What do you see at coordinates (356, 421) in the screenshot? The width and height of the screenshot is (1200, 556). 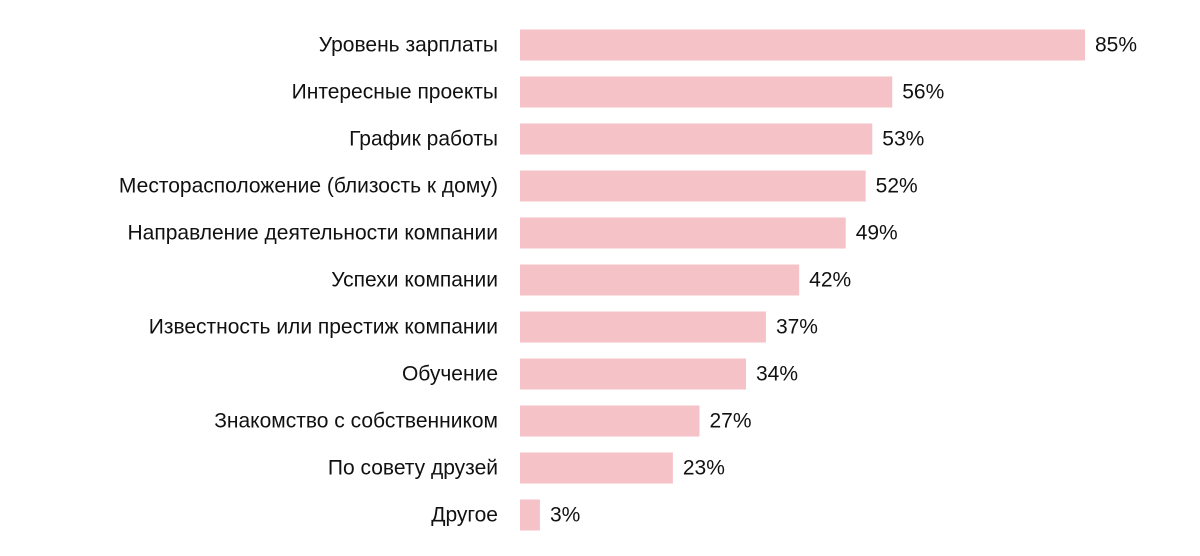 I see `category-label: Знакомство с собственником` at bounding box center [356, 421].